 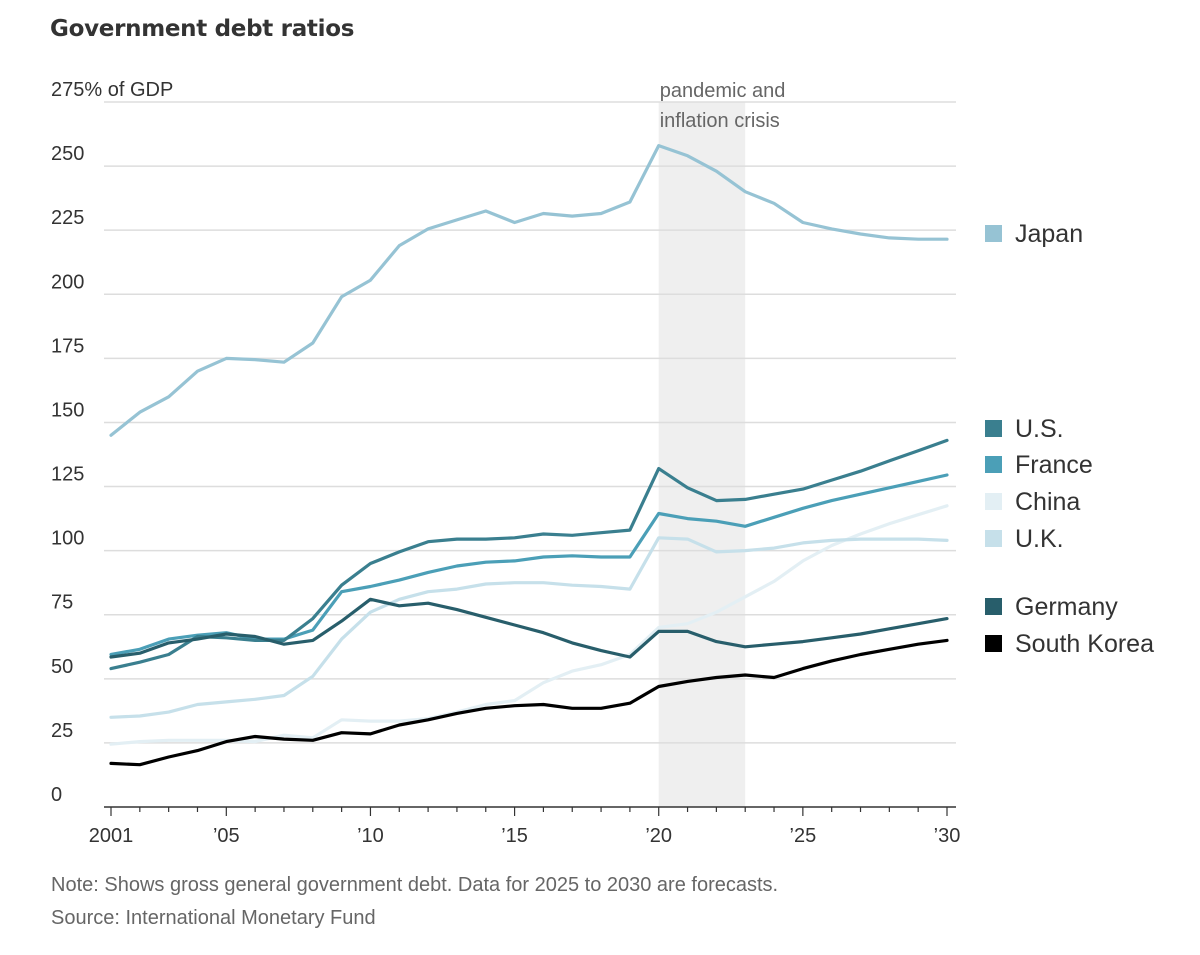 What do you see at coordinates (993, 606) in the screenshot?
I see `legend-swatch-germany` at bounding box center [993, 606].